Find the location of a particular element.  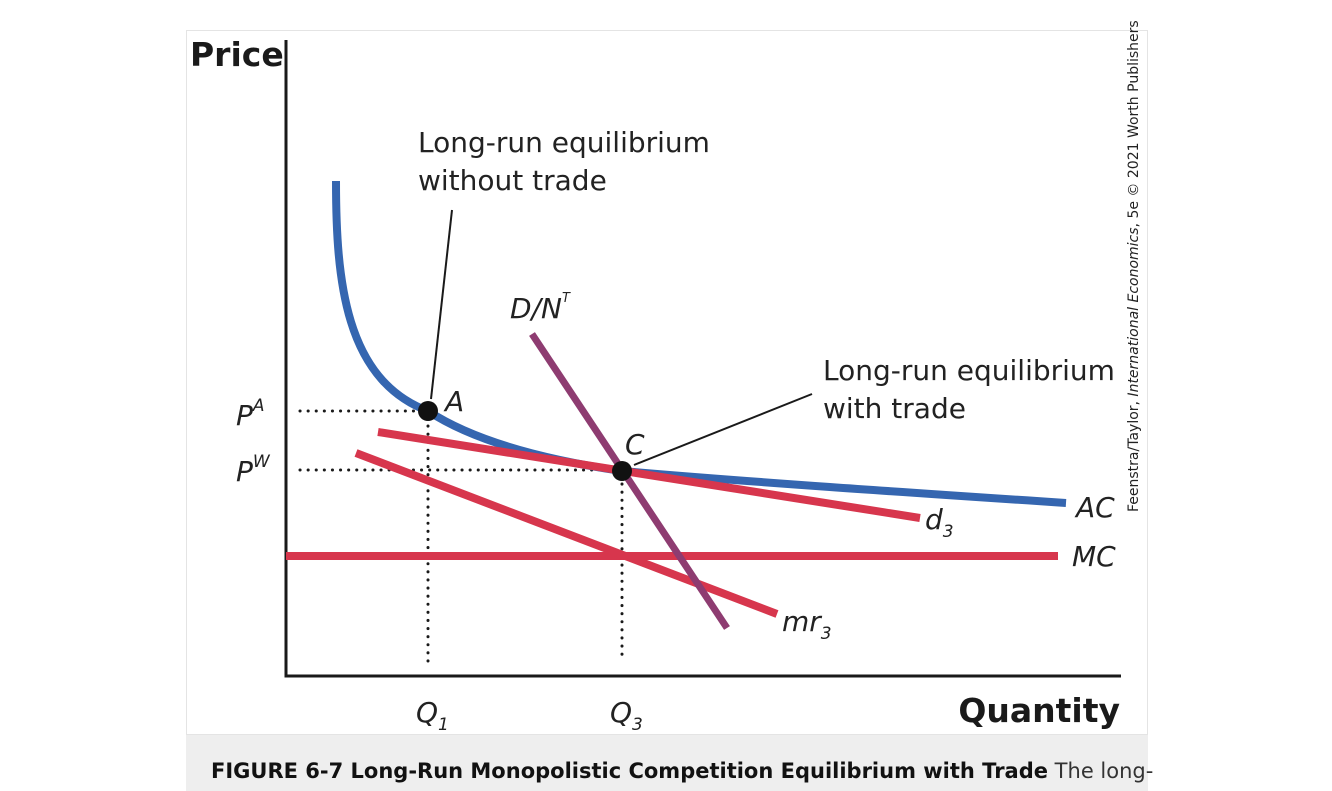

pa-label: PA is located at coordinates (250, 414).